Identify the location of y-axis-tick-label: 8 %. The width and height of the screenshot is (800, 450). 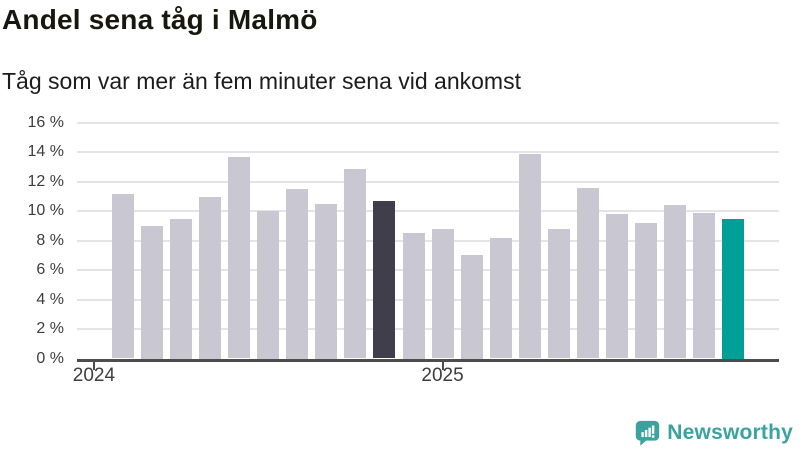
(50, 240).